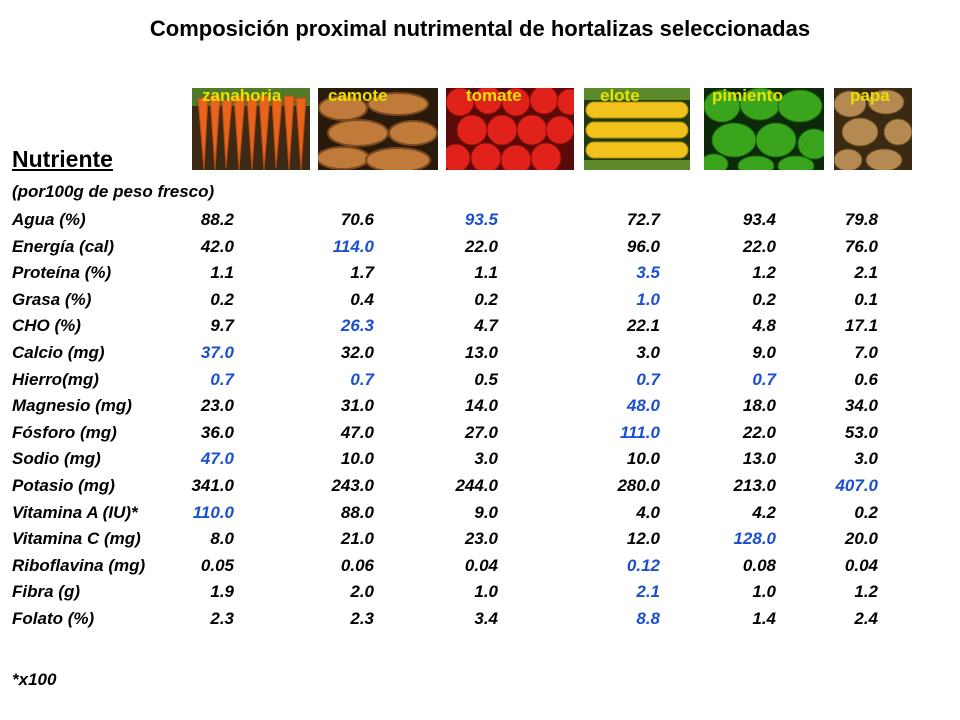 This screenshot has height=720, width=960. Describe the element at coordinates (63, 246) in the screenshot. I see `nutrient-label: Energía (cal)` at that location.